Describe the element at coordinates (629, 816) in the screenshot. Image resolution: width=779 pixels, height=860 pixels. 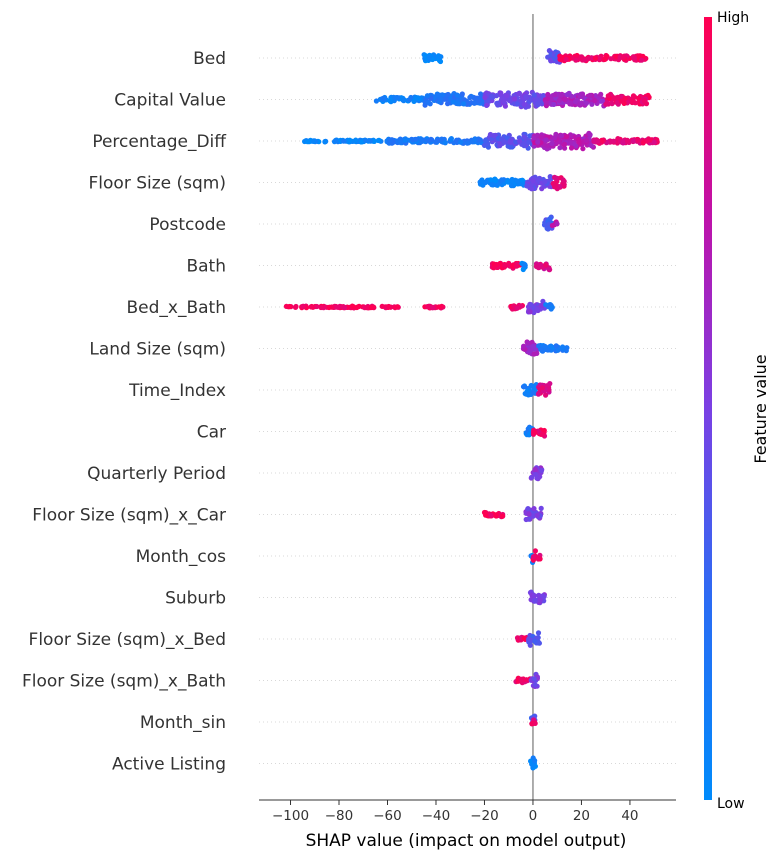
I see `x-tick-label: 40` at that location.